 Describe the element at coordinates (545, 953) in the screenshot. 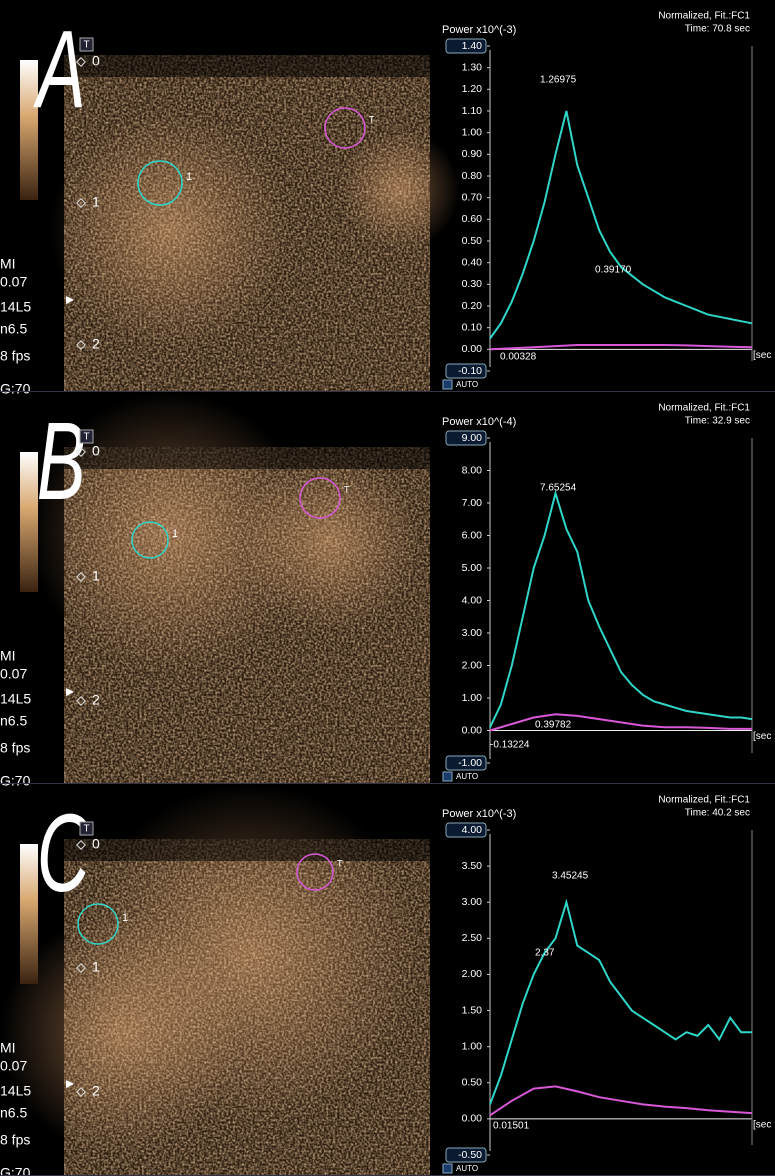

I see `mid-label: 2.37` at that location.